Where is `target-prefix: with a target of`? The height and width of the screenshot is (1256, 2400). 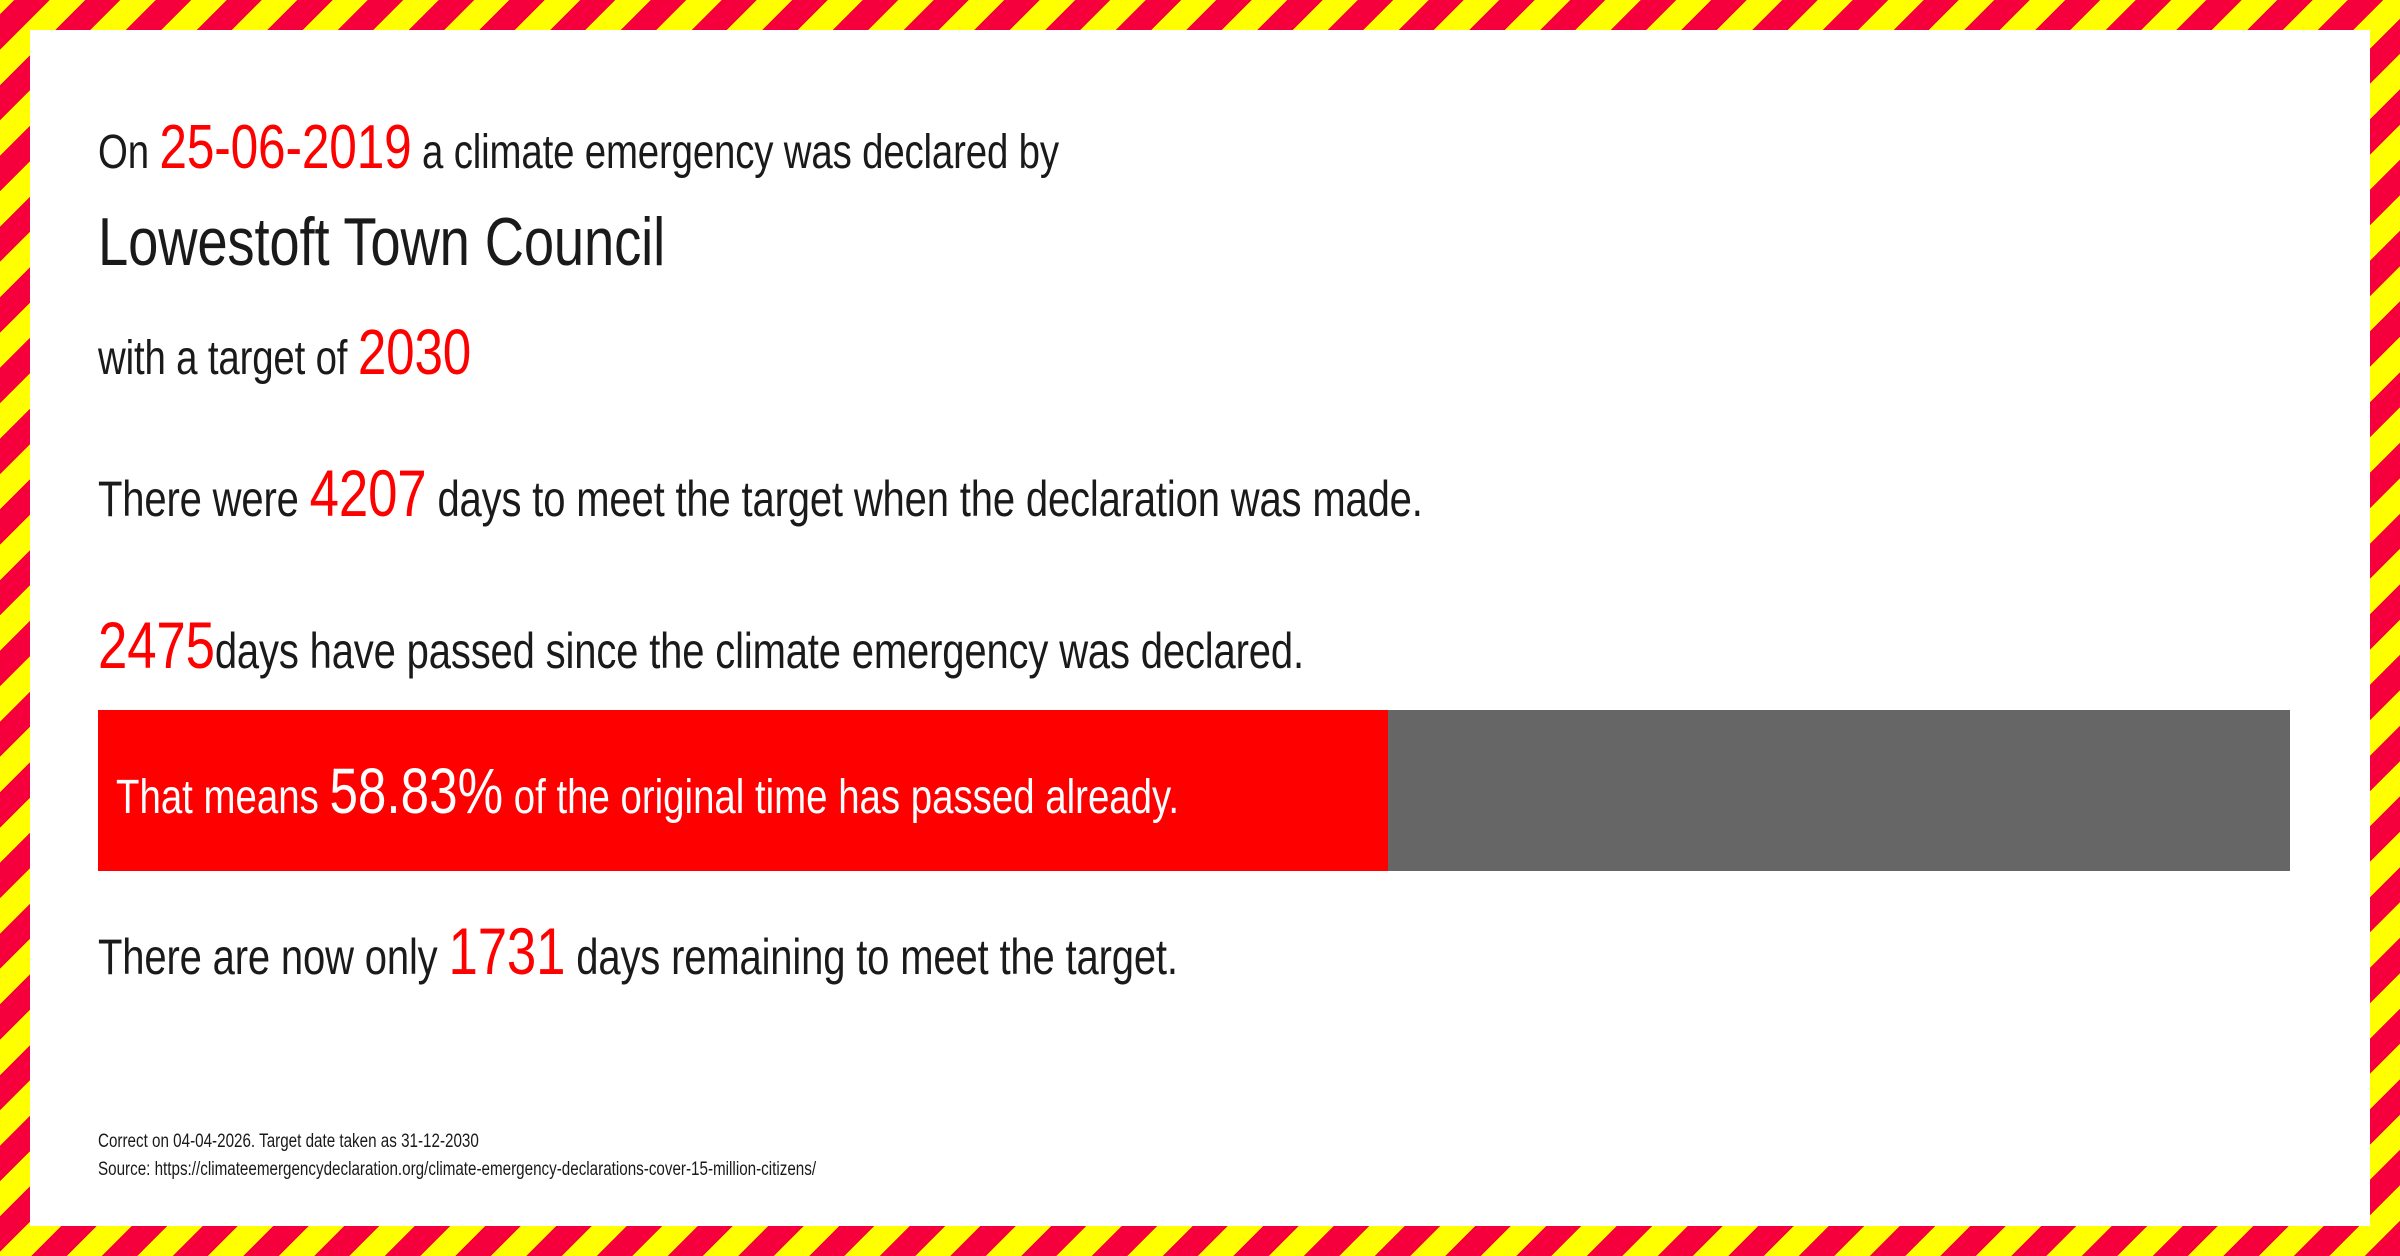 target-prefix: with a target of is located at coordinates (228, 358).